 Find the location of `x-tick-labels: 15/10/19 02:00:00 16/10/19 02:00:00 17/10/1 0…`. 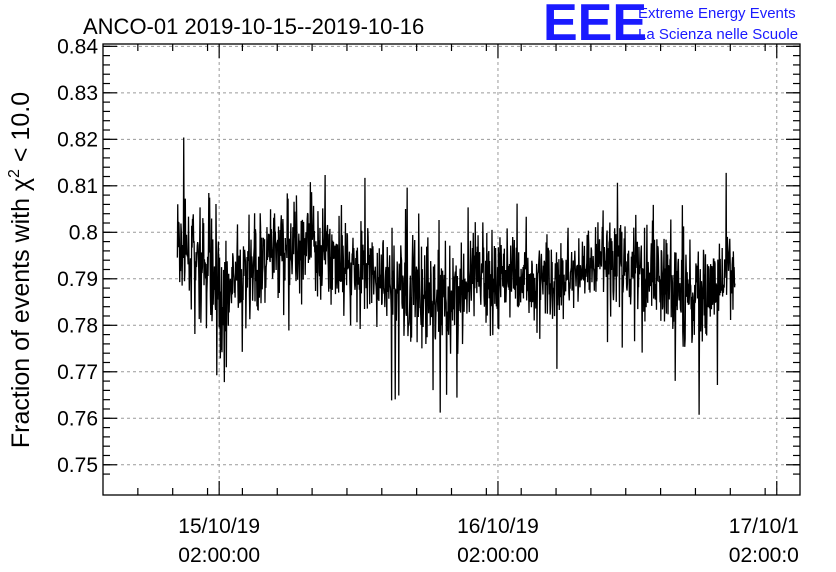

x-tick-labels: 15/10/19 02:00:00 16/10/19 02:00:00 17/10/1 0… is located at coordinates (488, 541).